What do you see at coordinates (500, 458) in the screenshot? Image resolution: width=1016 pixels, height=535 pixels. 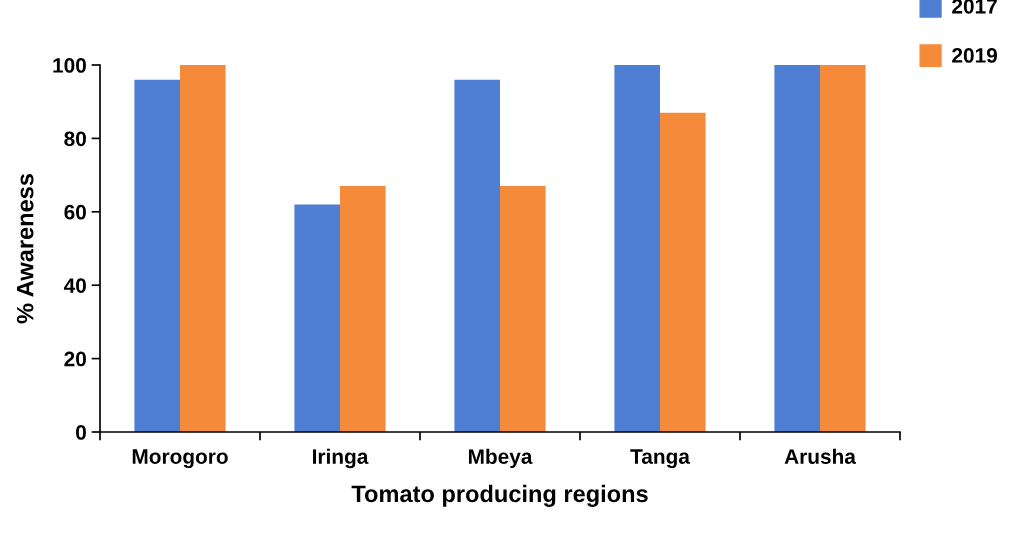 I see `x-tick-label: Mbeya` at bounding box center [500, 458].